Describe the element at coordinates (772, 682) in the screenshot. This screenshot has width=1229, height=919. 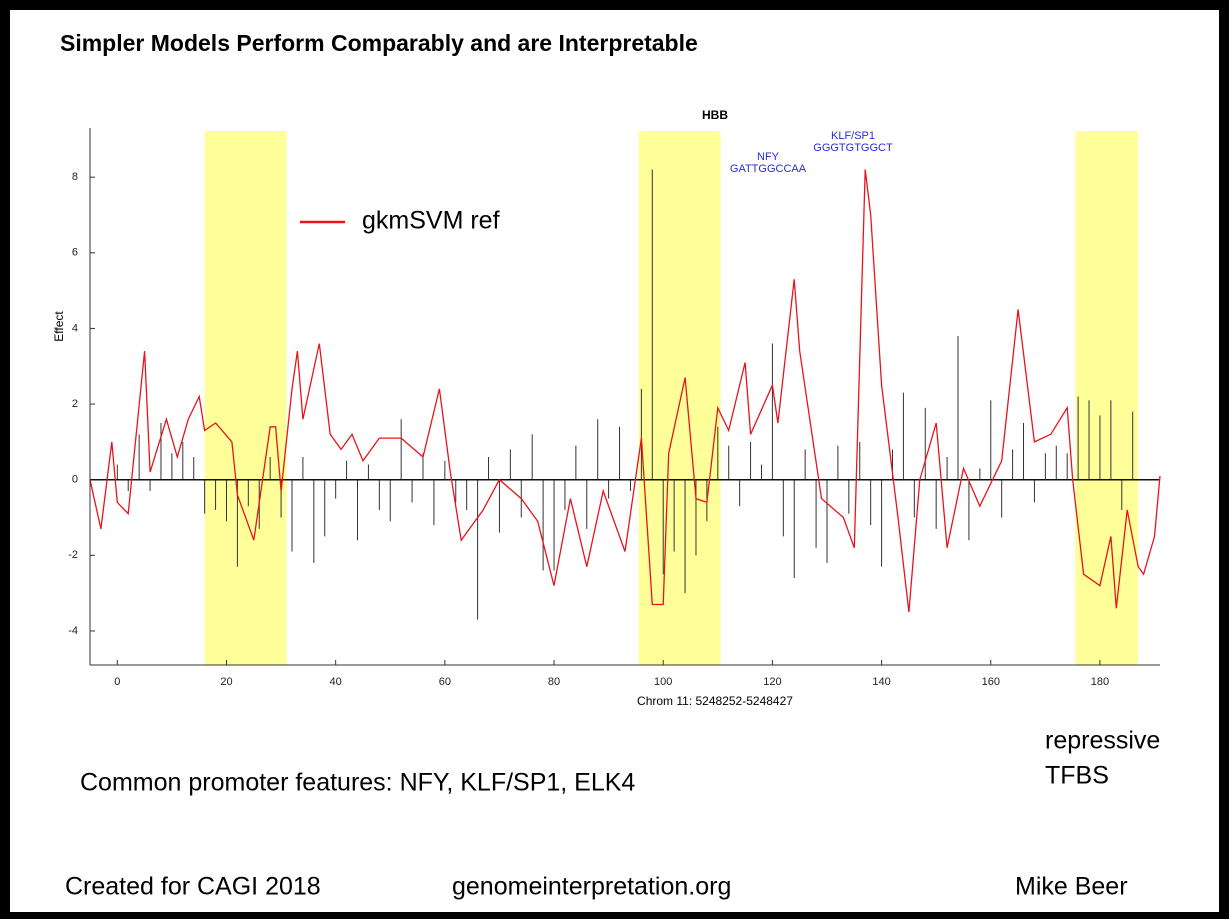
I see `x-tick-label: 120` at that location.